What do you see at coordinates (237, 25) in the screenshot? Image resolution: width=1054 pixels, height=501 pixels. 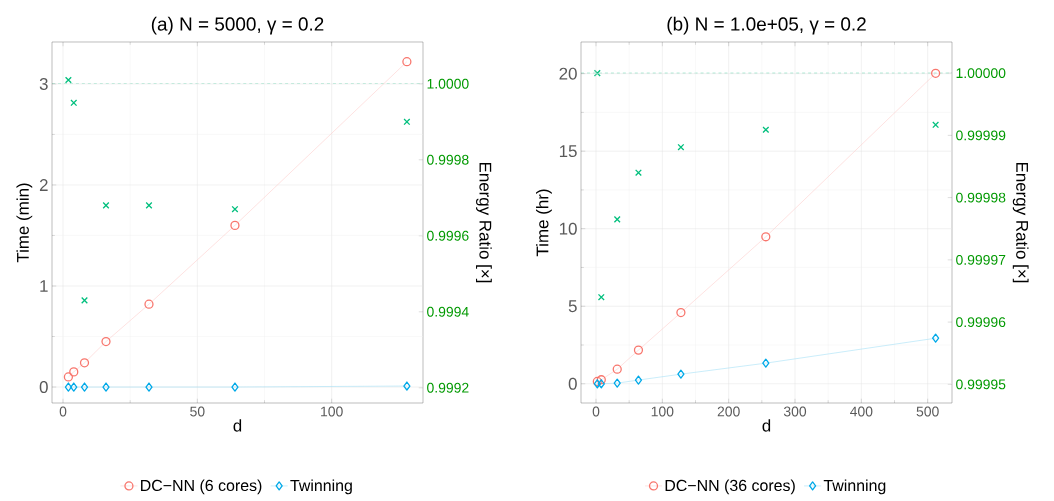 I see `chart-title: (a) N = 5000, γ = 0.2` at bounding box center [237, 25].